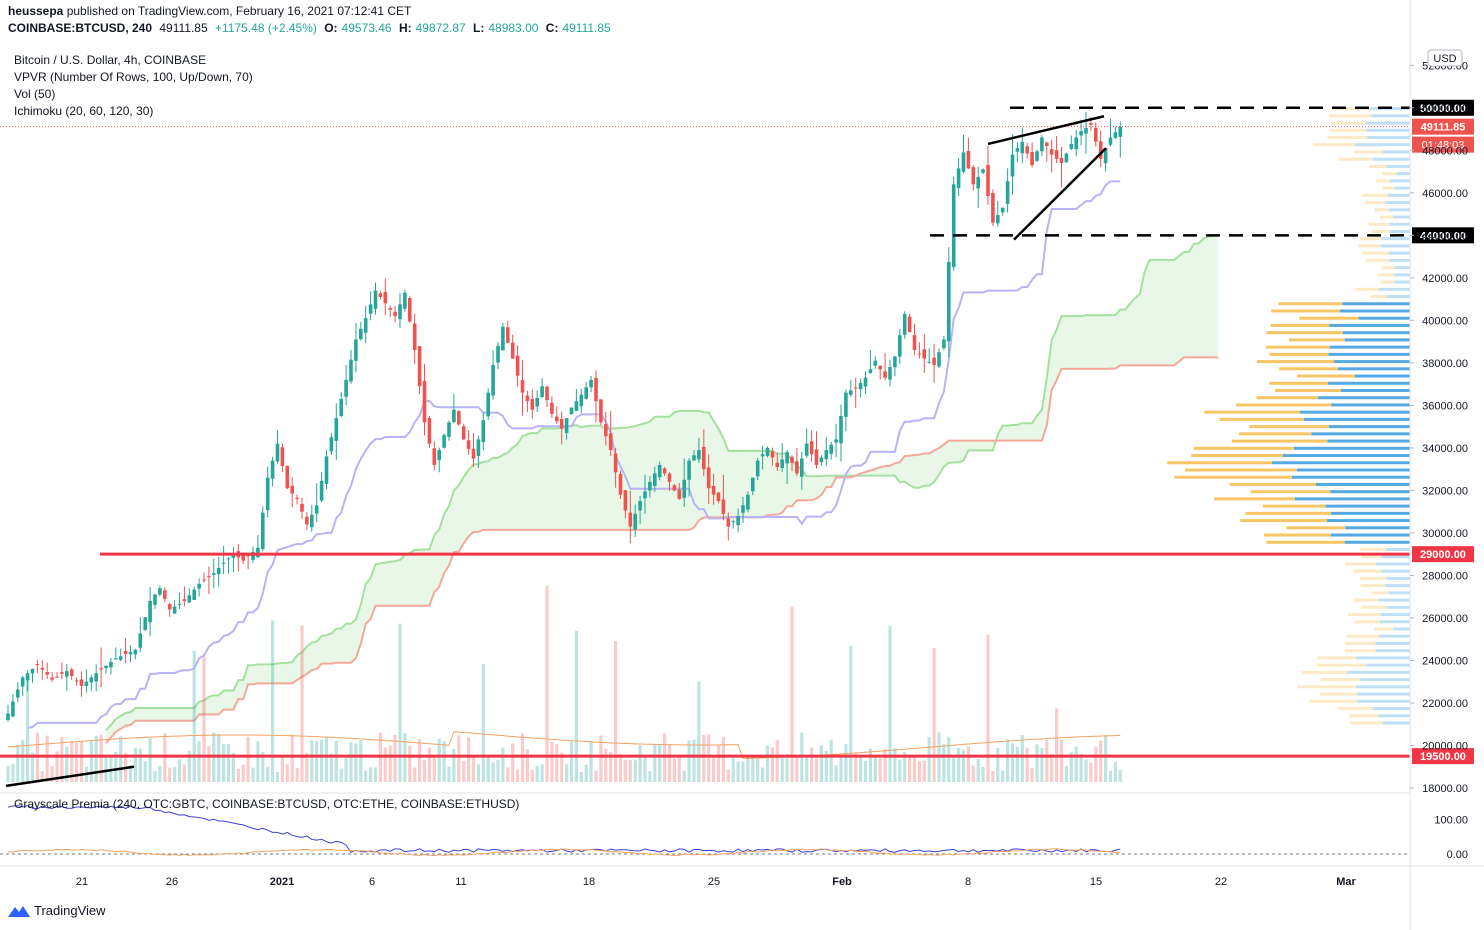 Image resolution: width=1484 pixels, height=930 pixels. Describe the element at coordinates (1443, 554) in the screenshot. I see `level-label-box` at that location.